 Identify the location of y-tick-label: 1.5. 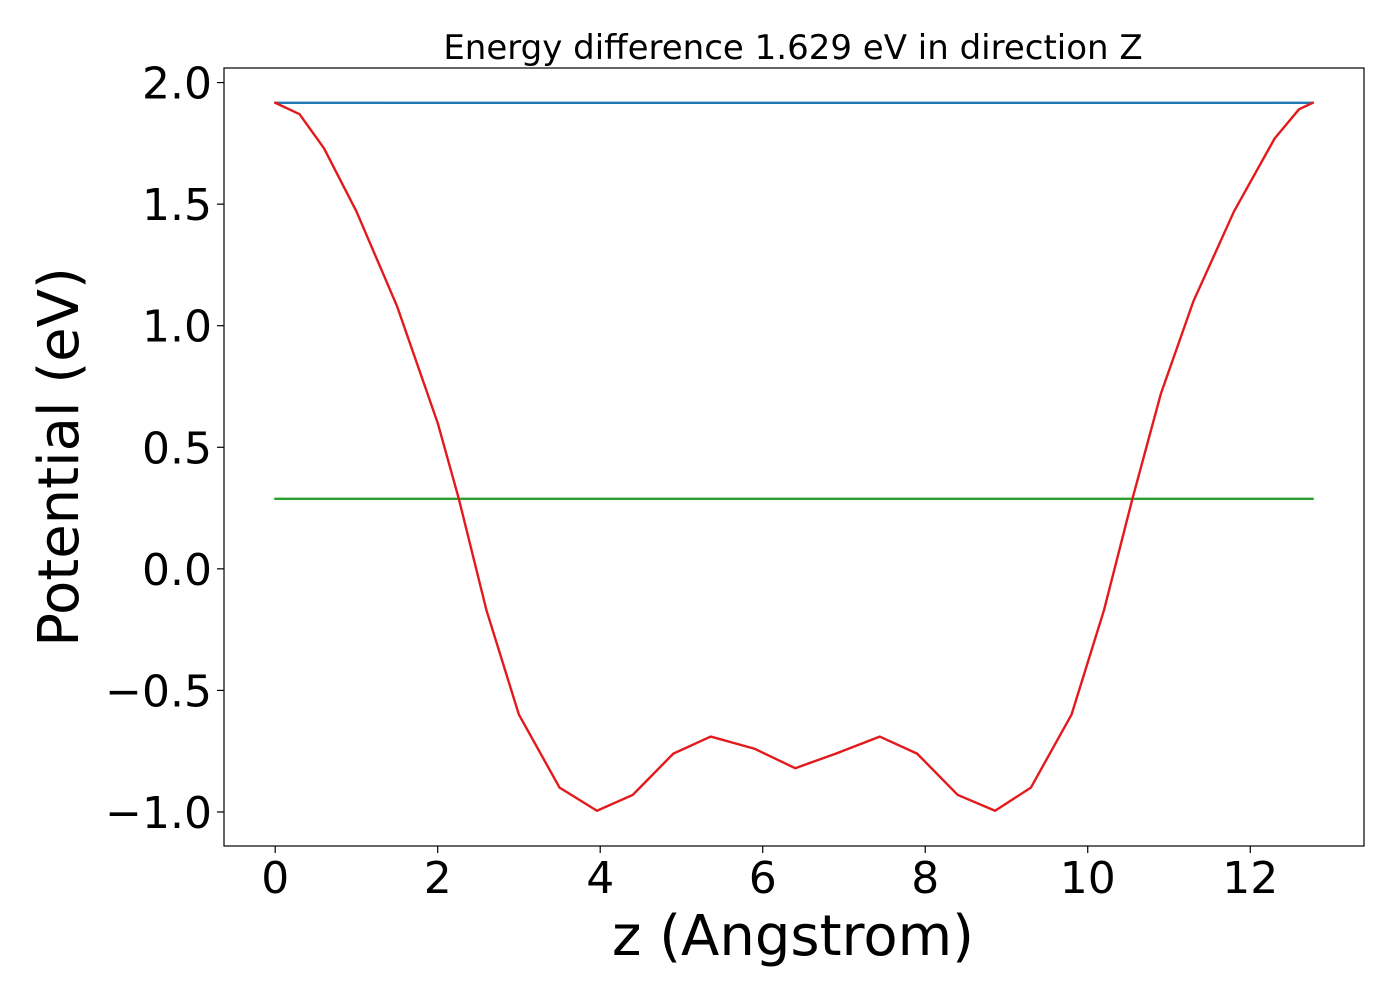
(177, 205).